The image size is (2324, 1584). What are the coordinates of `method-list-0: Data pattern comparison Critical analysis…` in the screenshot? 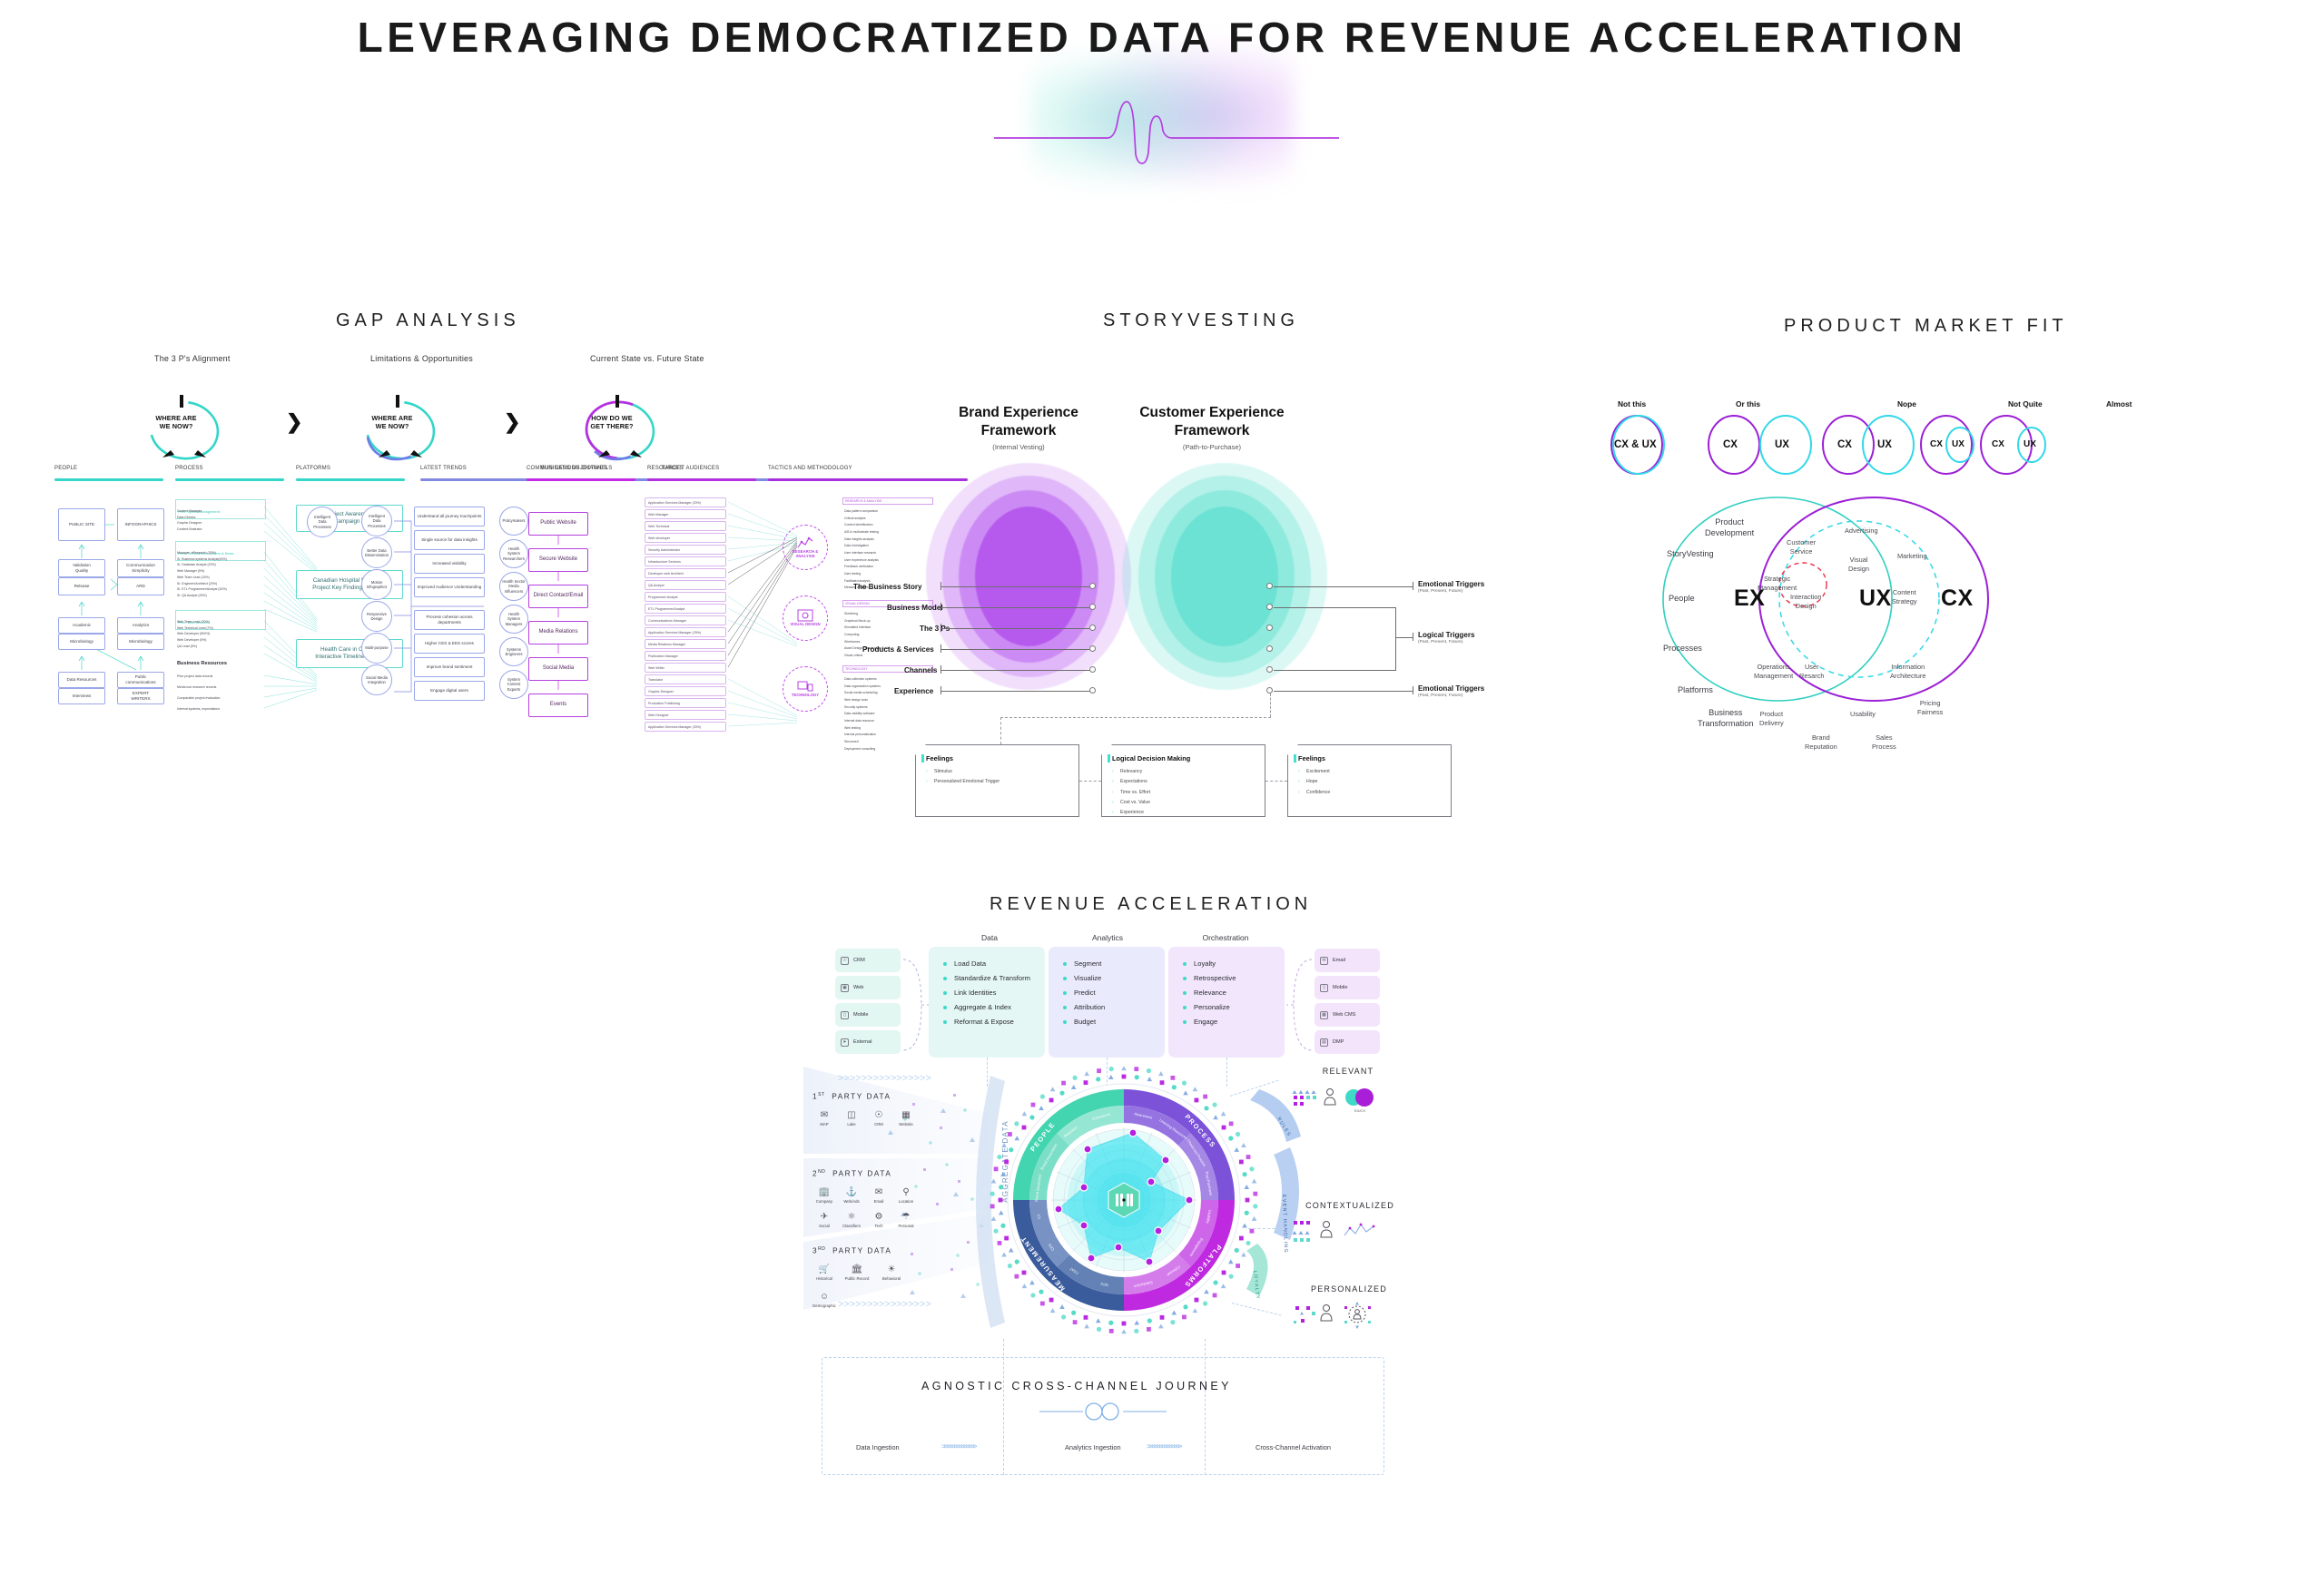 It's located at (861, 549).